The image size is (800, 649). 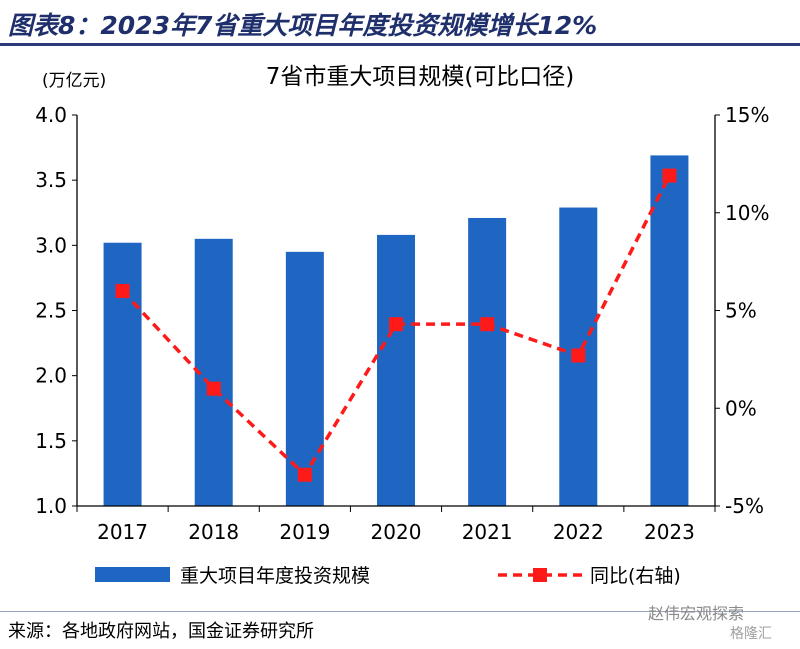 I want to click on source-divider, so click(x=400, y=611).